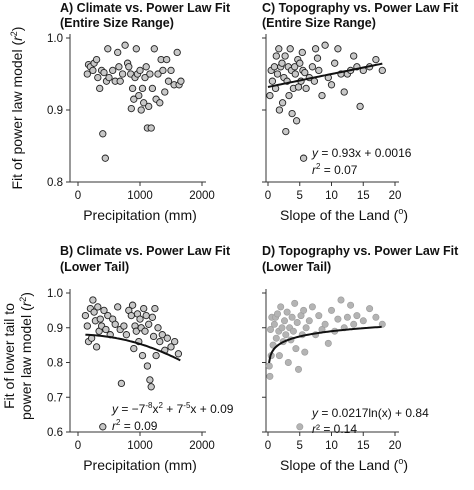 This screenshot has width=474, height=490. I want to click on panel-b: 0 1000 2000 0.6 0.7 0.8 0.9 1.0, so click(131, 370).